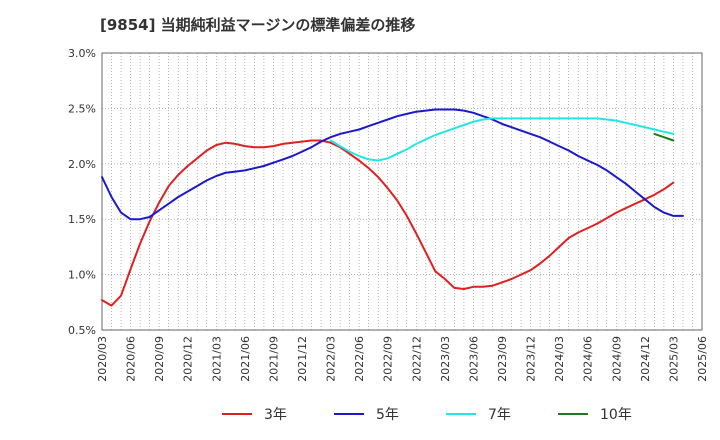 Image resolution: width=720 pixels, height=440 pixels. Describe the element at coordinates (188, 359) in the screenshot. I see `x-tick-label: 2020/12` at that location.